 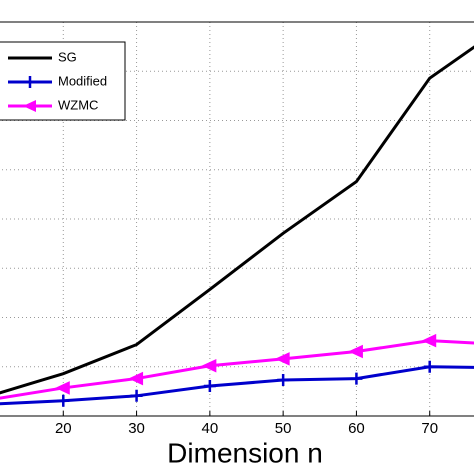 What do you see at coordinates (356, 428) in the screenshot?
I see `x-tick-label: 60` at bounding box center [356, 428].